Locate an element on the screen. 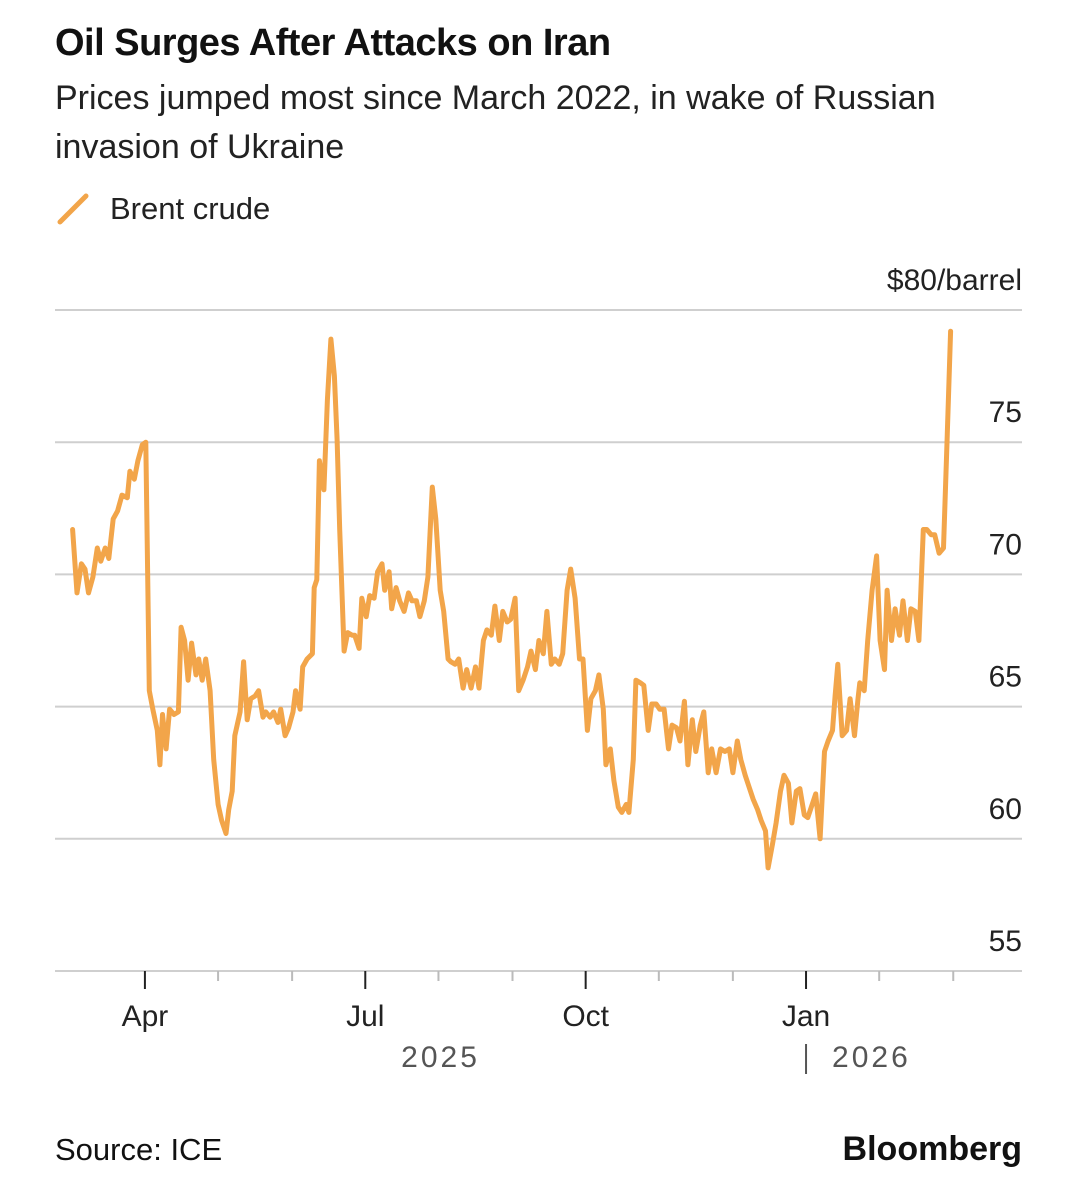  x-tick-label: Jul is located at coordinates (365, 1016).